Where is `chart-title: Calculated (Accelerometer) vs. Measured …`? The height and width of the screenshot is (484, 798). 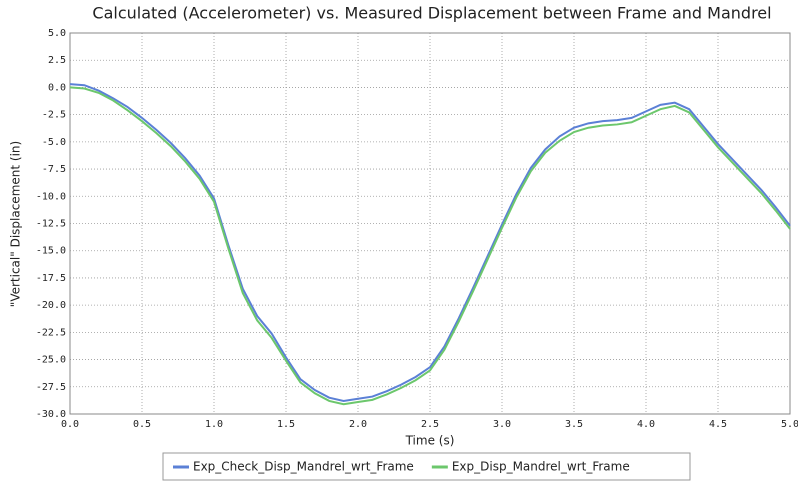 chart-title: Calculated (Accelerometer) vs. Measured … is located at coordinates (431, 13).